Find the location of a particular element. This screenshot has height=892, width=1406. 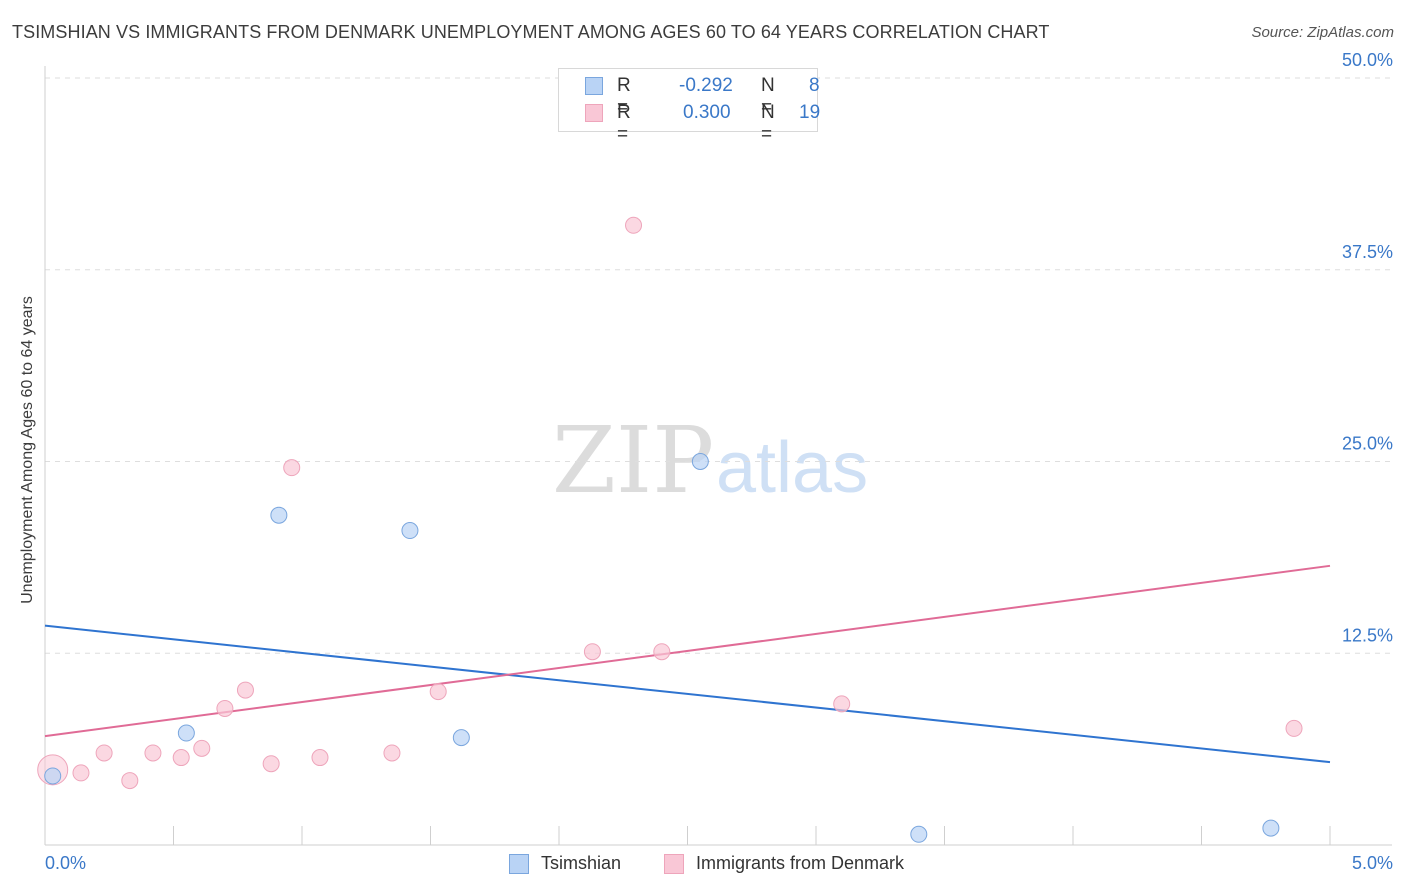

x-tick-label: 5.0% is located at coordinates (1372, 863).